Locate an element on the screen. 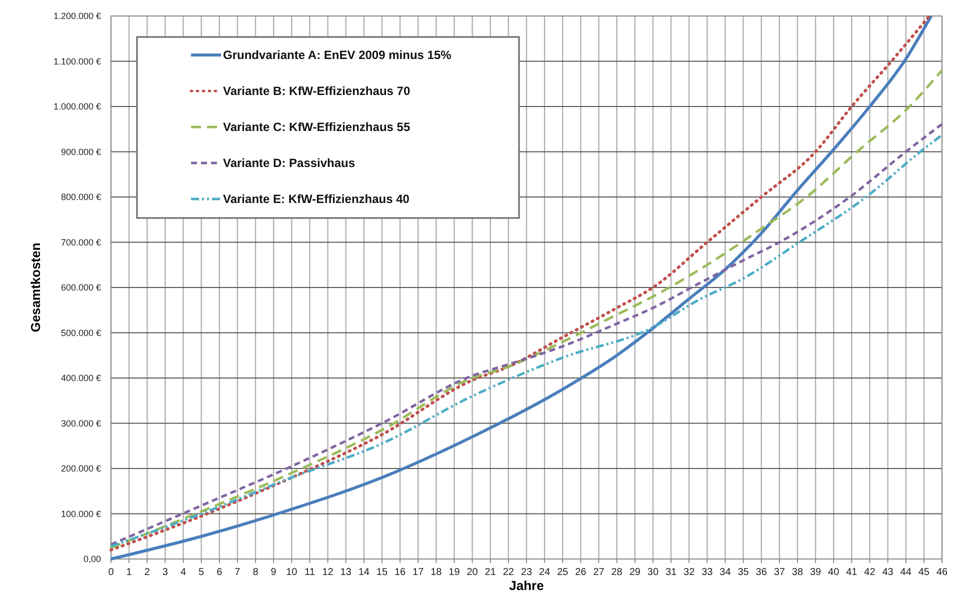 The width and height of the screenshot is (954, 592). y-tick-label: 1.100.000 € is located at coordinates (77, 61).